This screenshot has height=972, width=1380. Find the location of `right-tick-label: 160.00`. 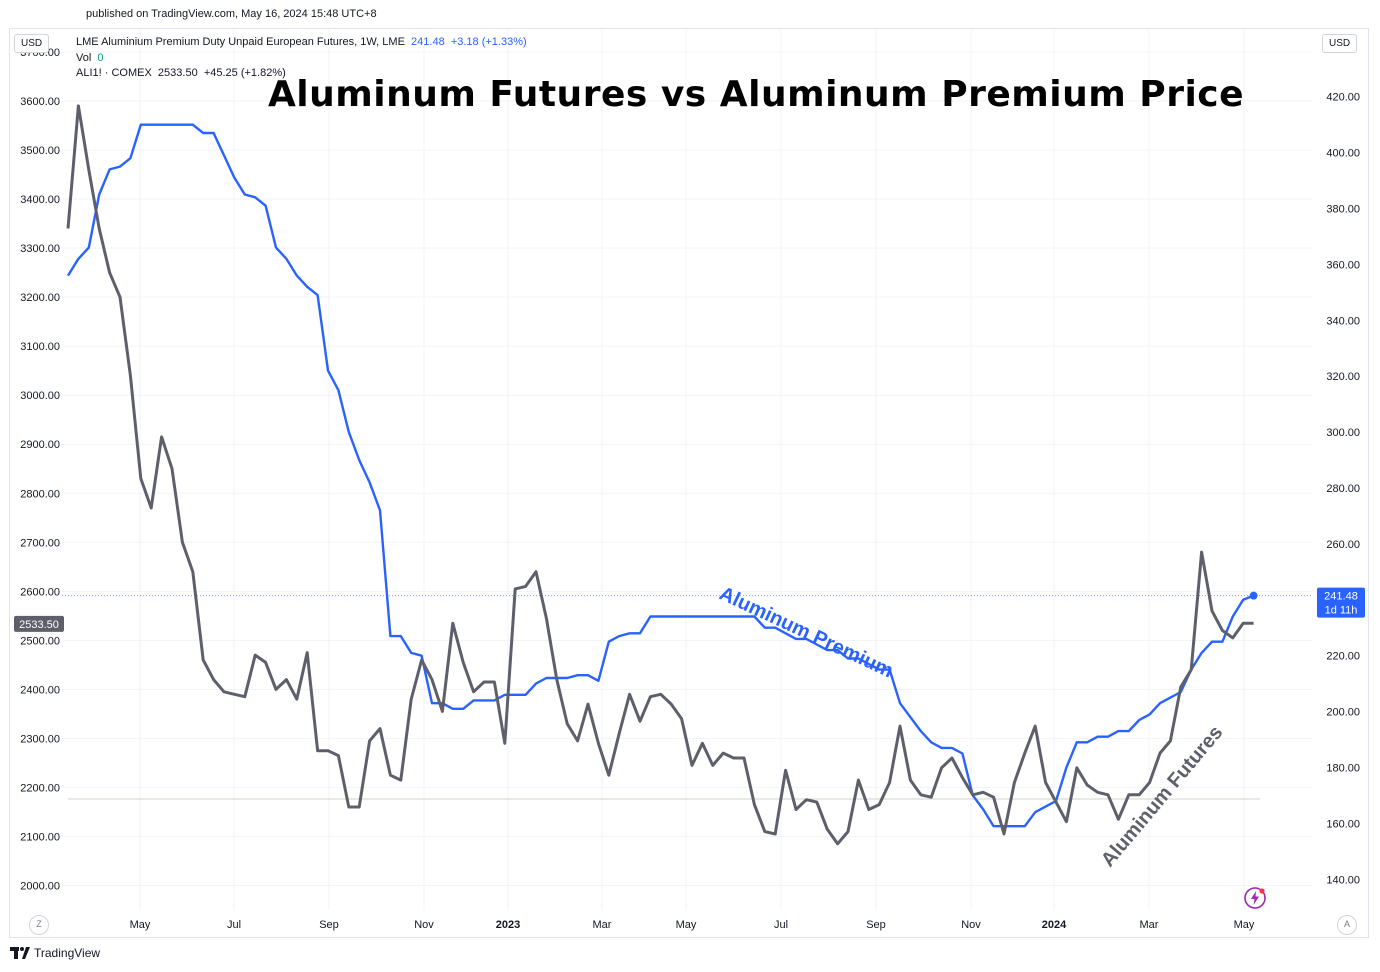

right-tick-label: 160.00 is located at coordinates (1343, 824).